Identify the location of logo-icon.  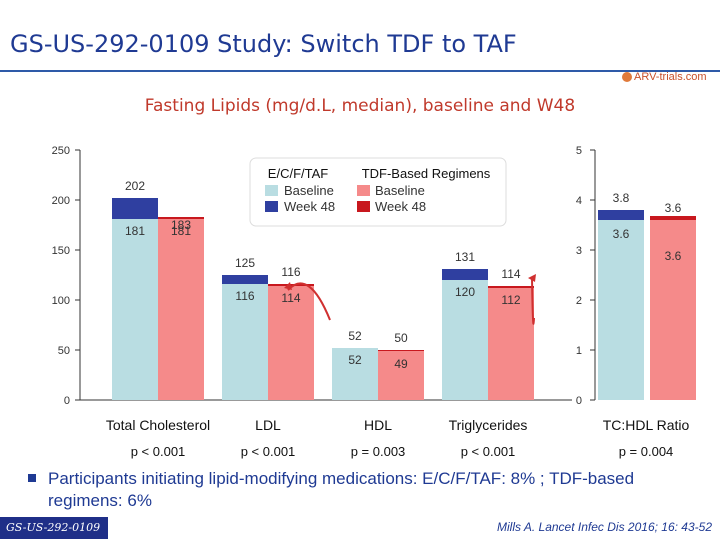
(627, 77).